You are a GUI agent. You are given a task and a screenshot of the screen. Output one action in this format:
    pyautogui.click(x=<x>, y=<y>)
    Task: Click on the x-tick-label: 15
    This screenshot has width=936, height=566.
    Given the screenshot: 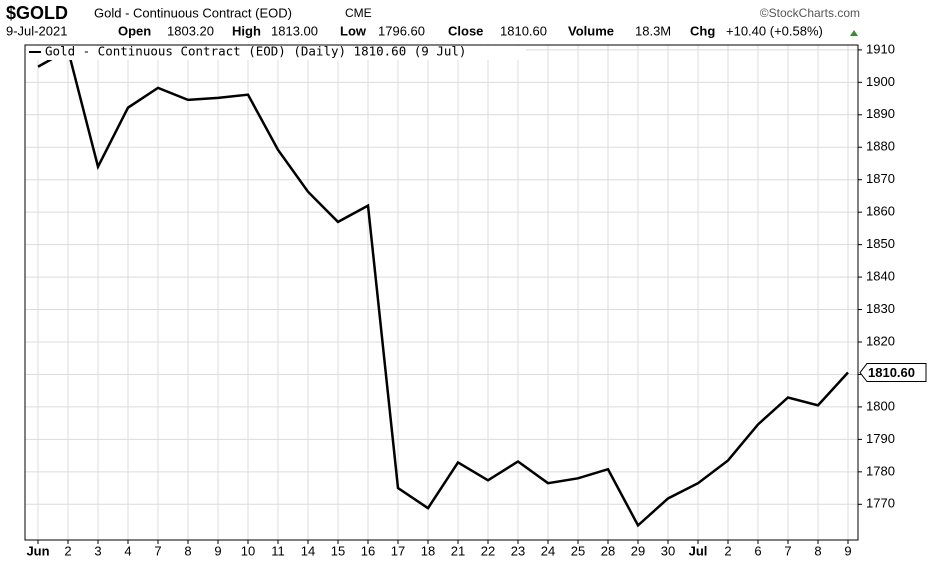 What is the action you would take?
    pyautogui.click(x=338, y=550)
    